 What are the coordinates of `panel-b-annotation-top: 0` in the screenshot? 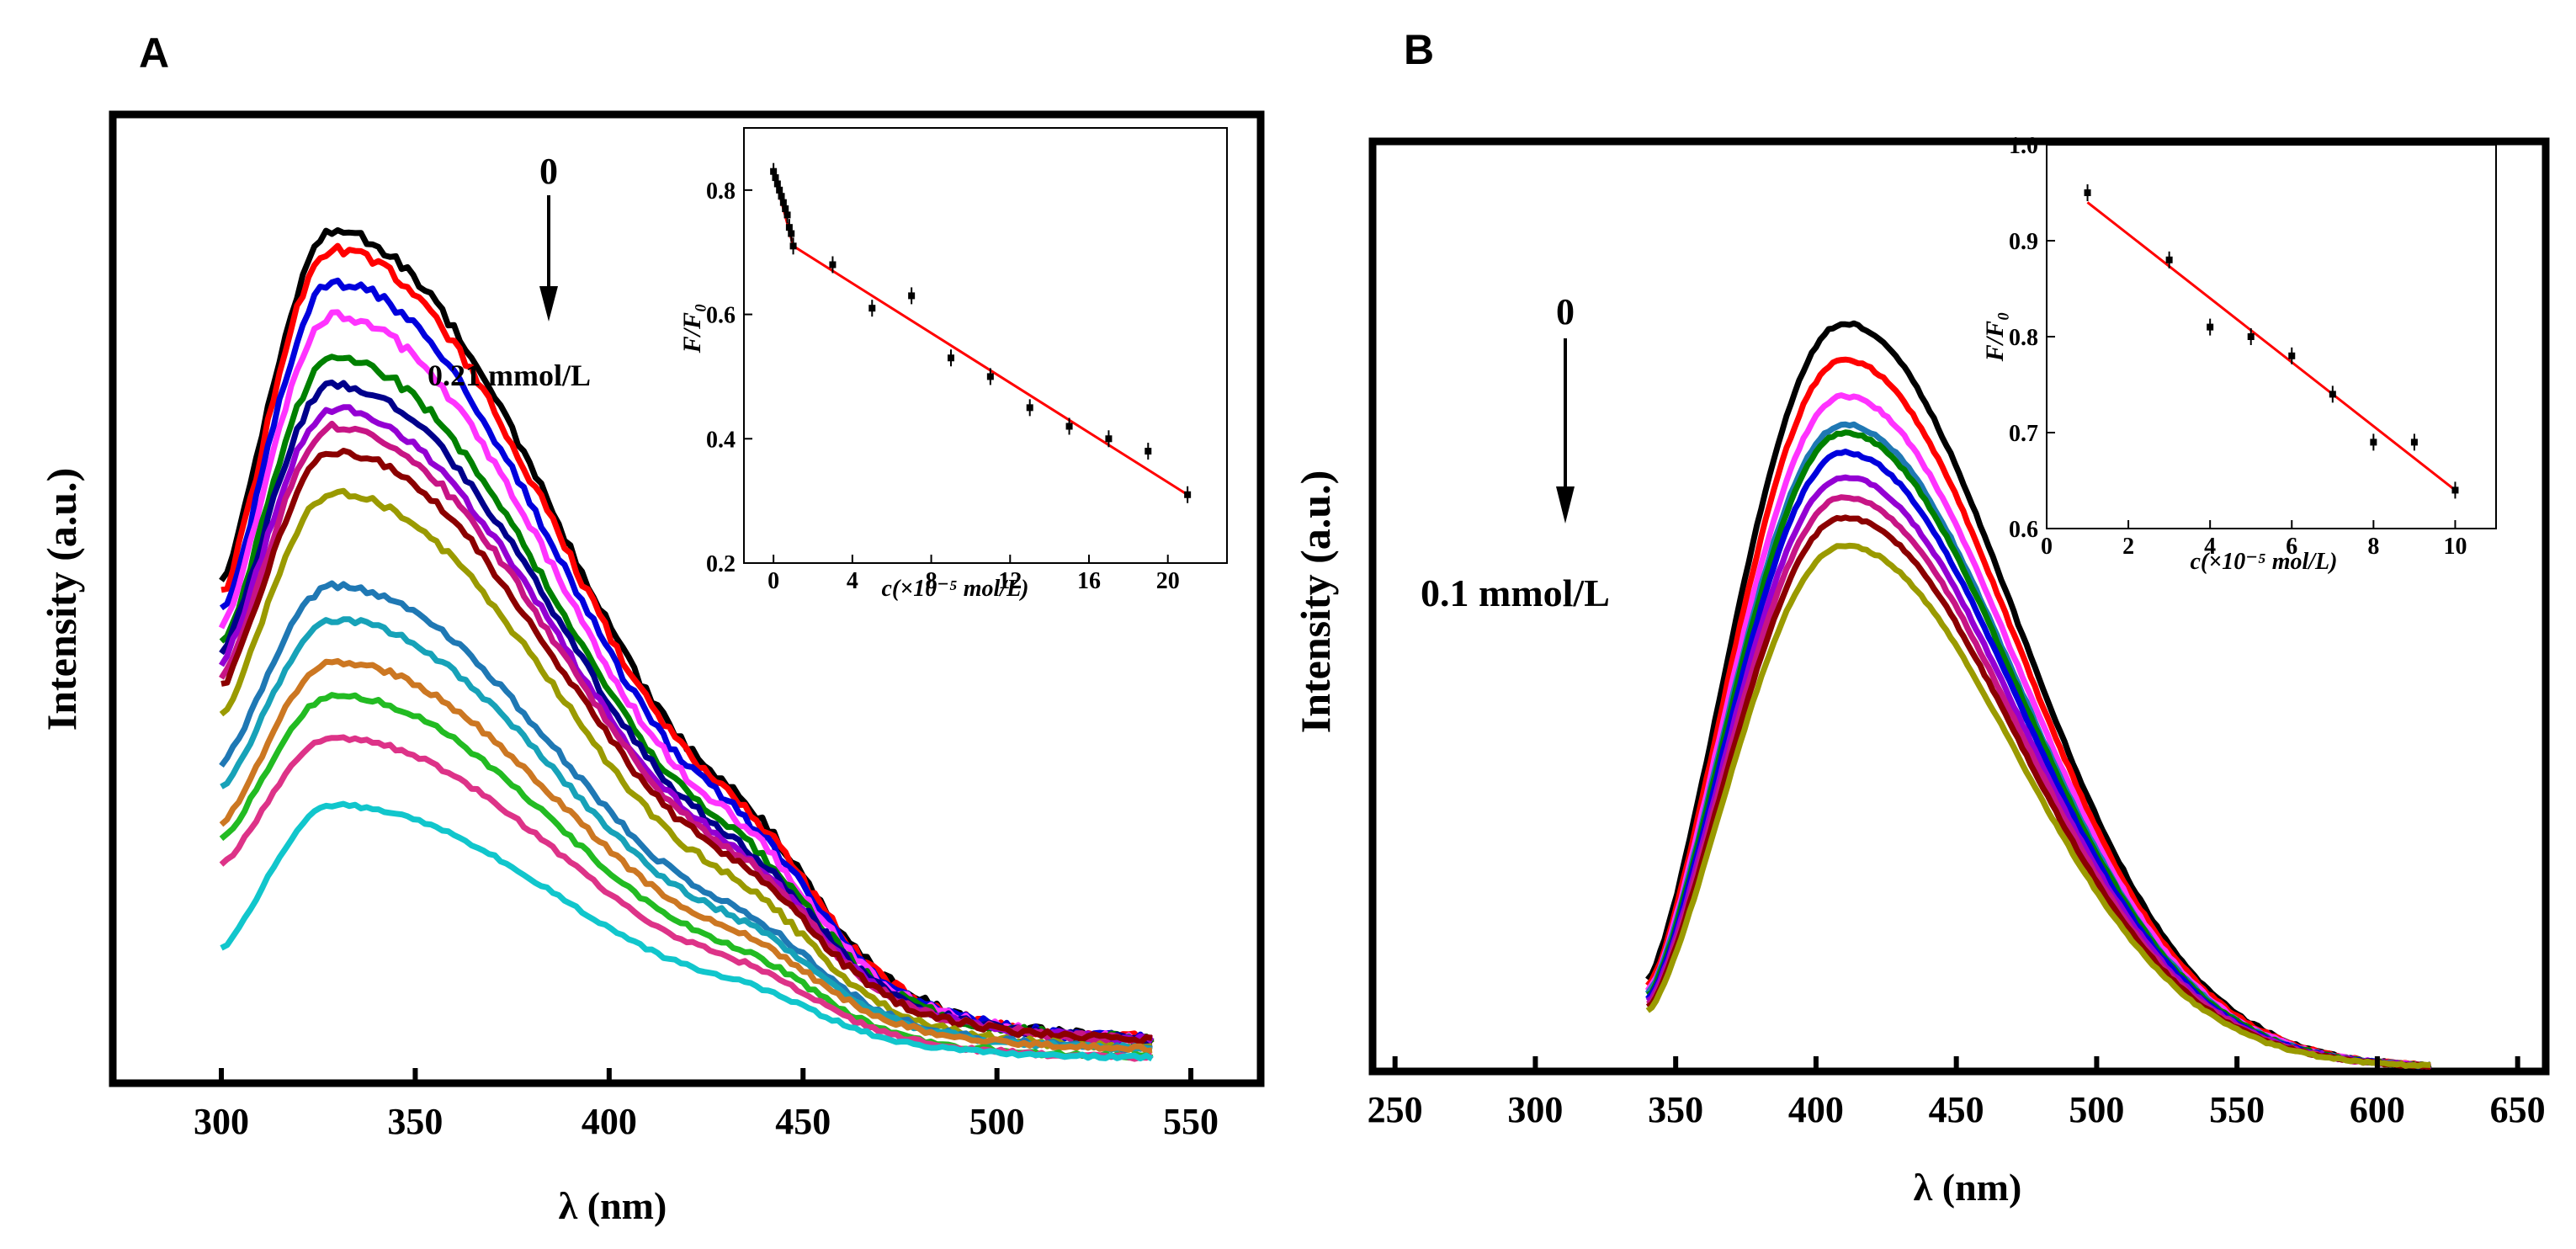 It's located at (1565, 311).